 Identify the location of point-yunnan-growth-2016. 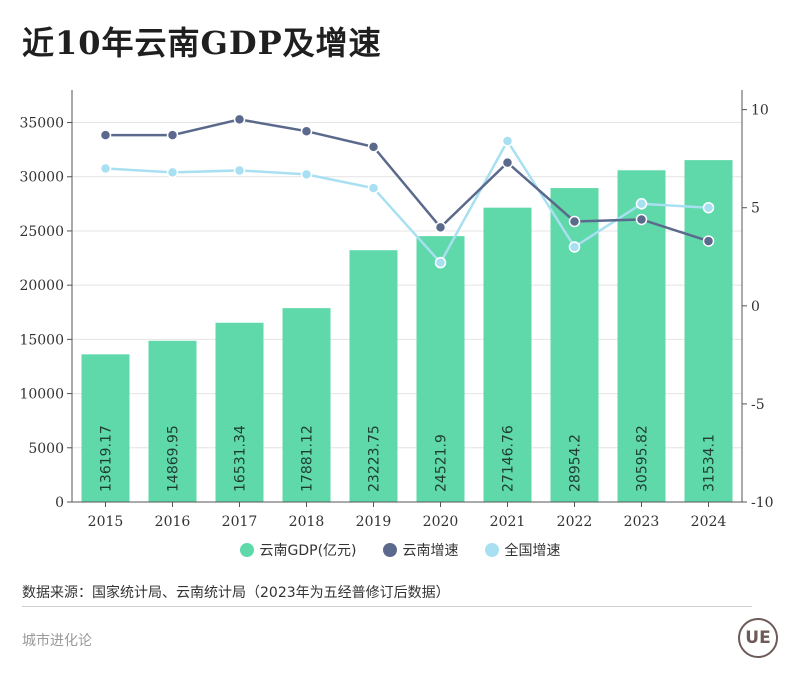
(172, 135).